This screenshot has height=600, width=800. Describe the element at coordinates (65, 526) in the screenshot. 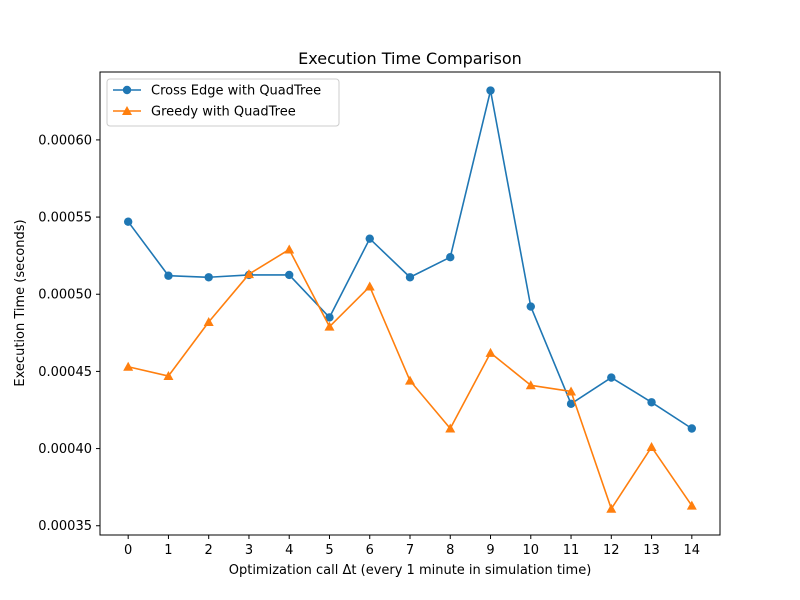

I see `y-tick-label: 0.00035` at that location.